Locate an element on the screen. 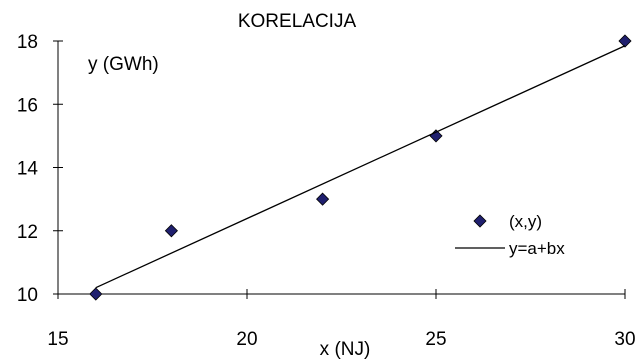  y-tick-label: 16 is located at coordinates (27, 105).